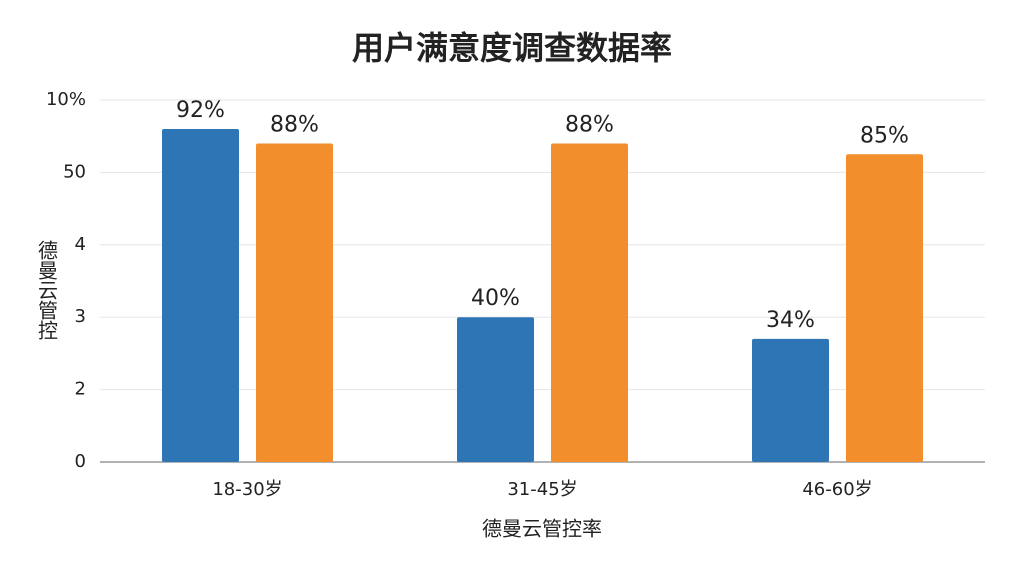 The width and height of the screenshot is (1024, 576). What do you see at coordinates (542, 489) in the screenshot?
I see `x-tick-label: 31-45岁` at bounding box center [542, 489].